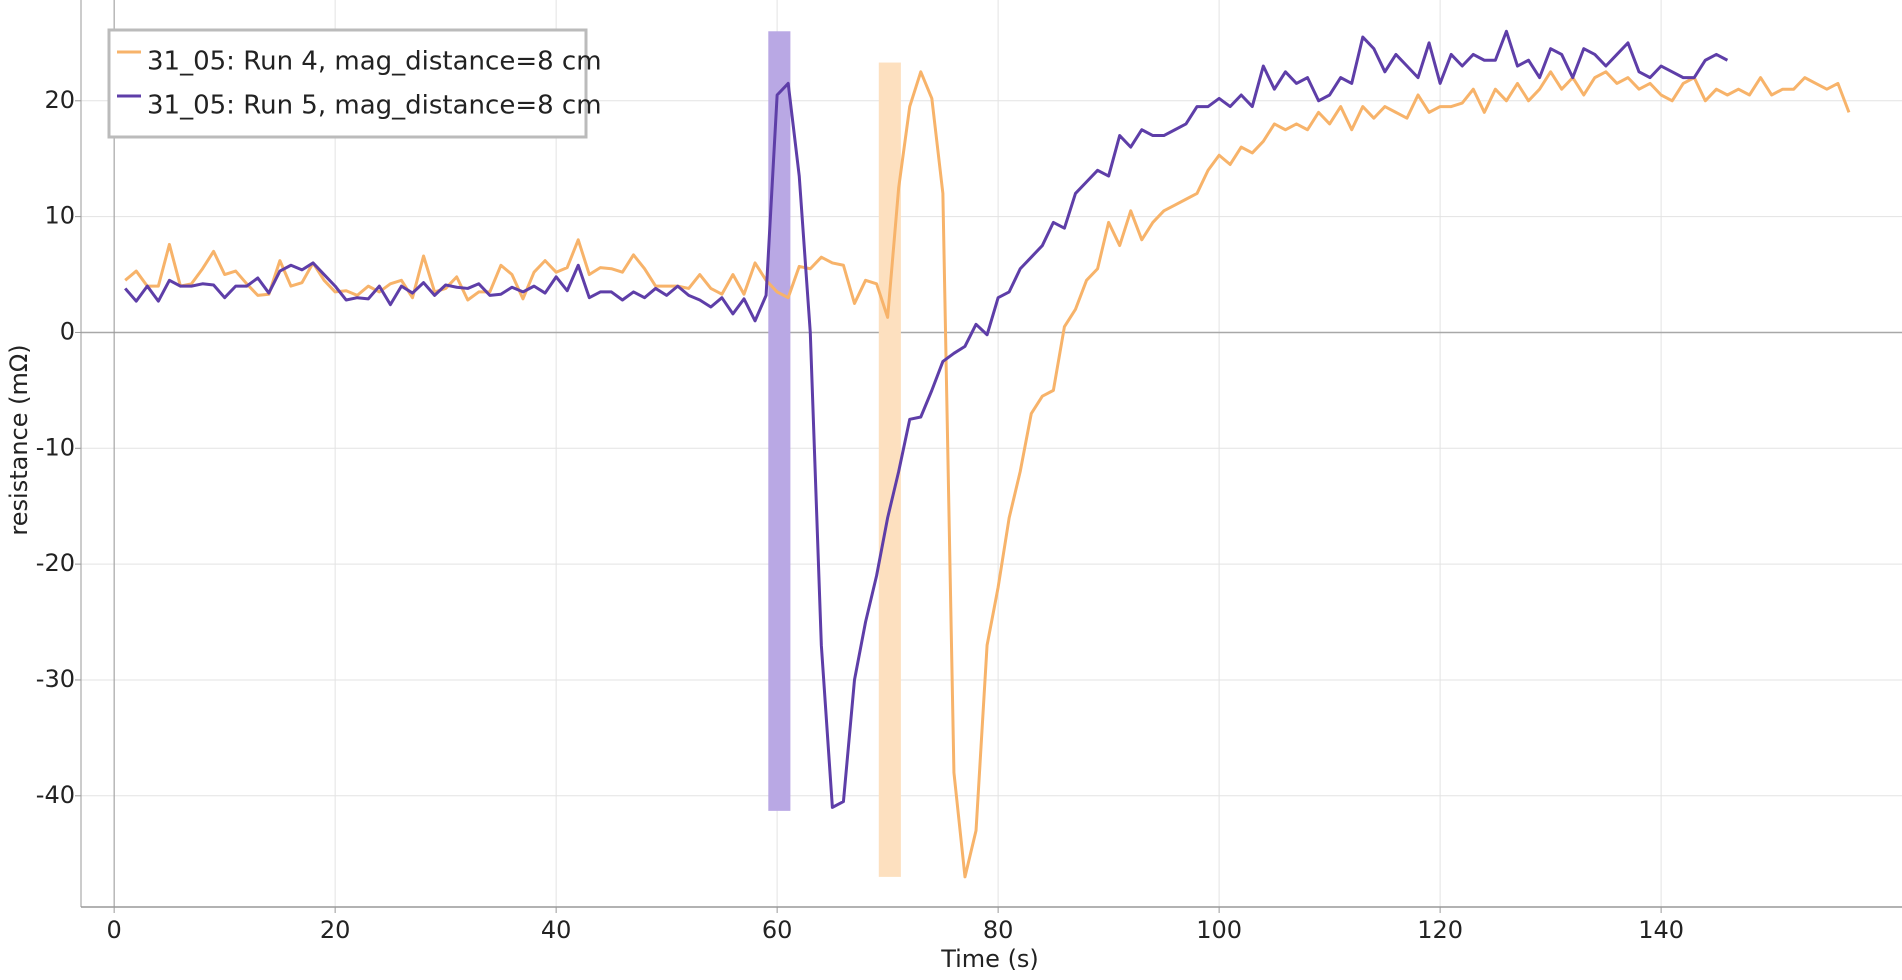 The width and height of the screenshot is (1902, 980). Describe the element at coordinates (1440, 930) in the screenshot. I see `x-tick-label: 120` at that location.